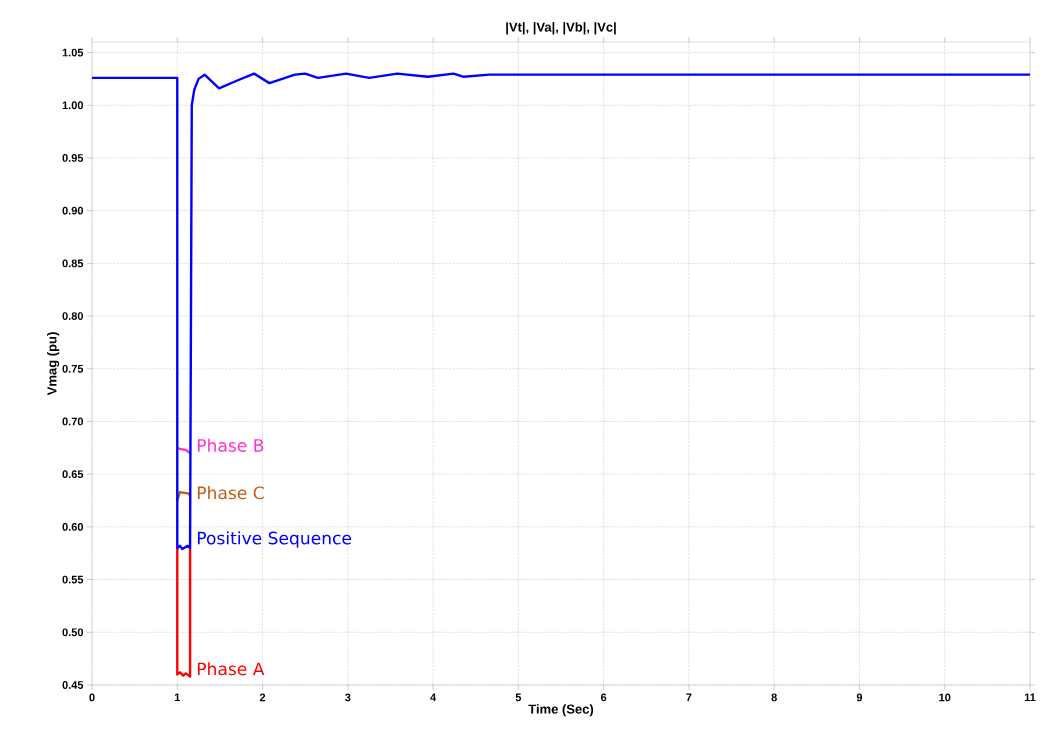 This screenshot has height=736, width=1042. Describe the element at coordinates (73, 210) in the screenshot. I see `y-tick-label: 0.90` at that location.